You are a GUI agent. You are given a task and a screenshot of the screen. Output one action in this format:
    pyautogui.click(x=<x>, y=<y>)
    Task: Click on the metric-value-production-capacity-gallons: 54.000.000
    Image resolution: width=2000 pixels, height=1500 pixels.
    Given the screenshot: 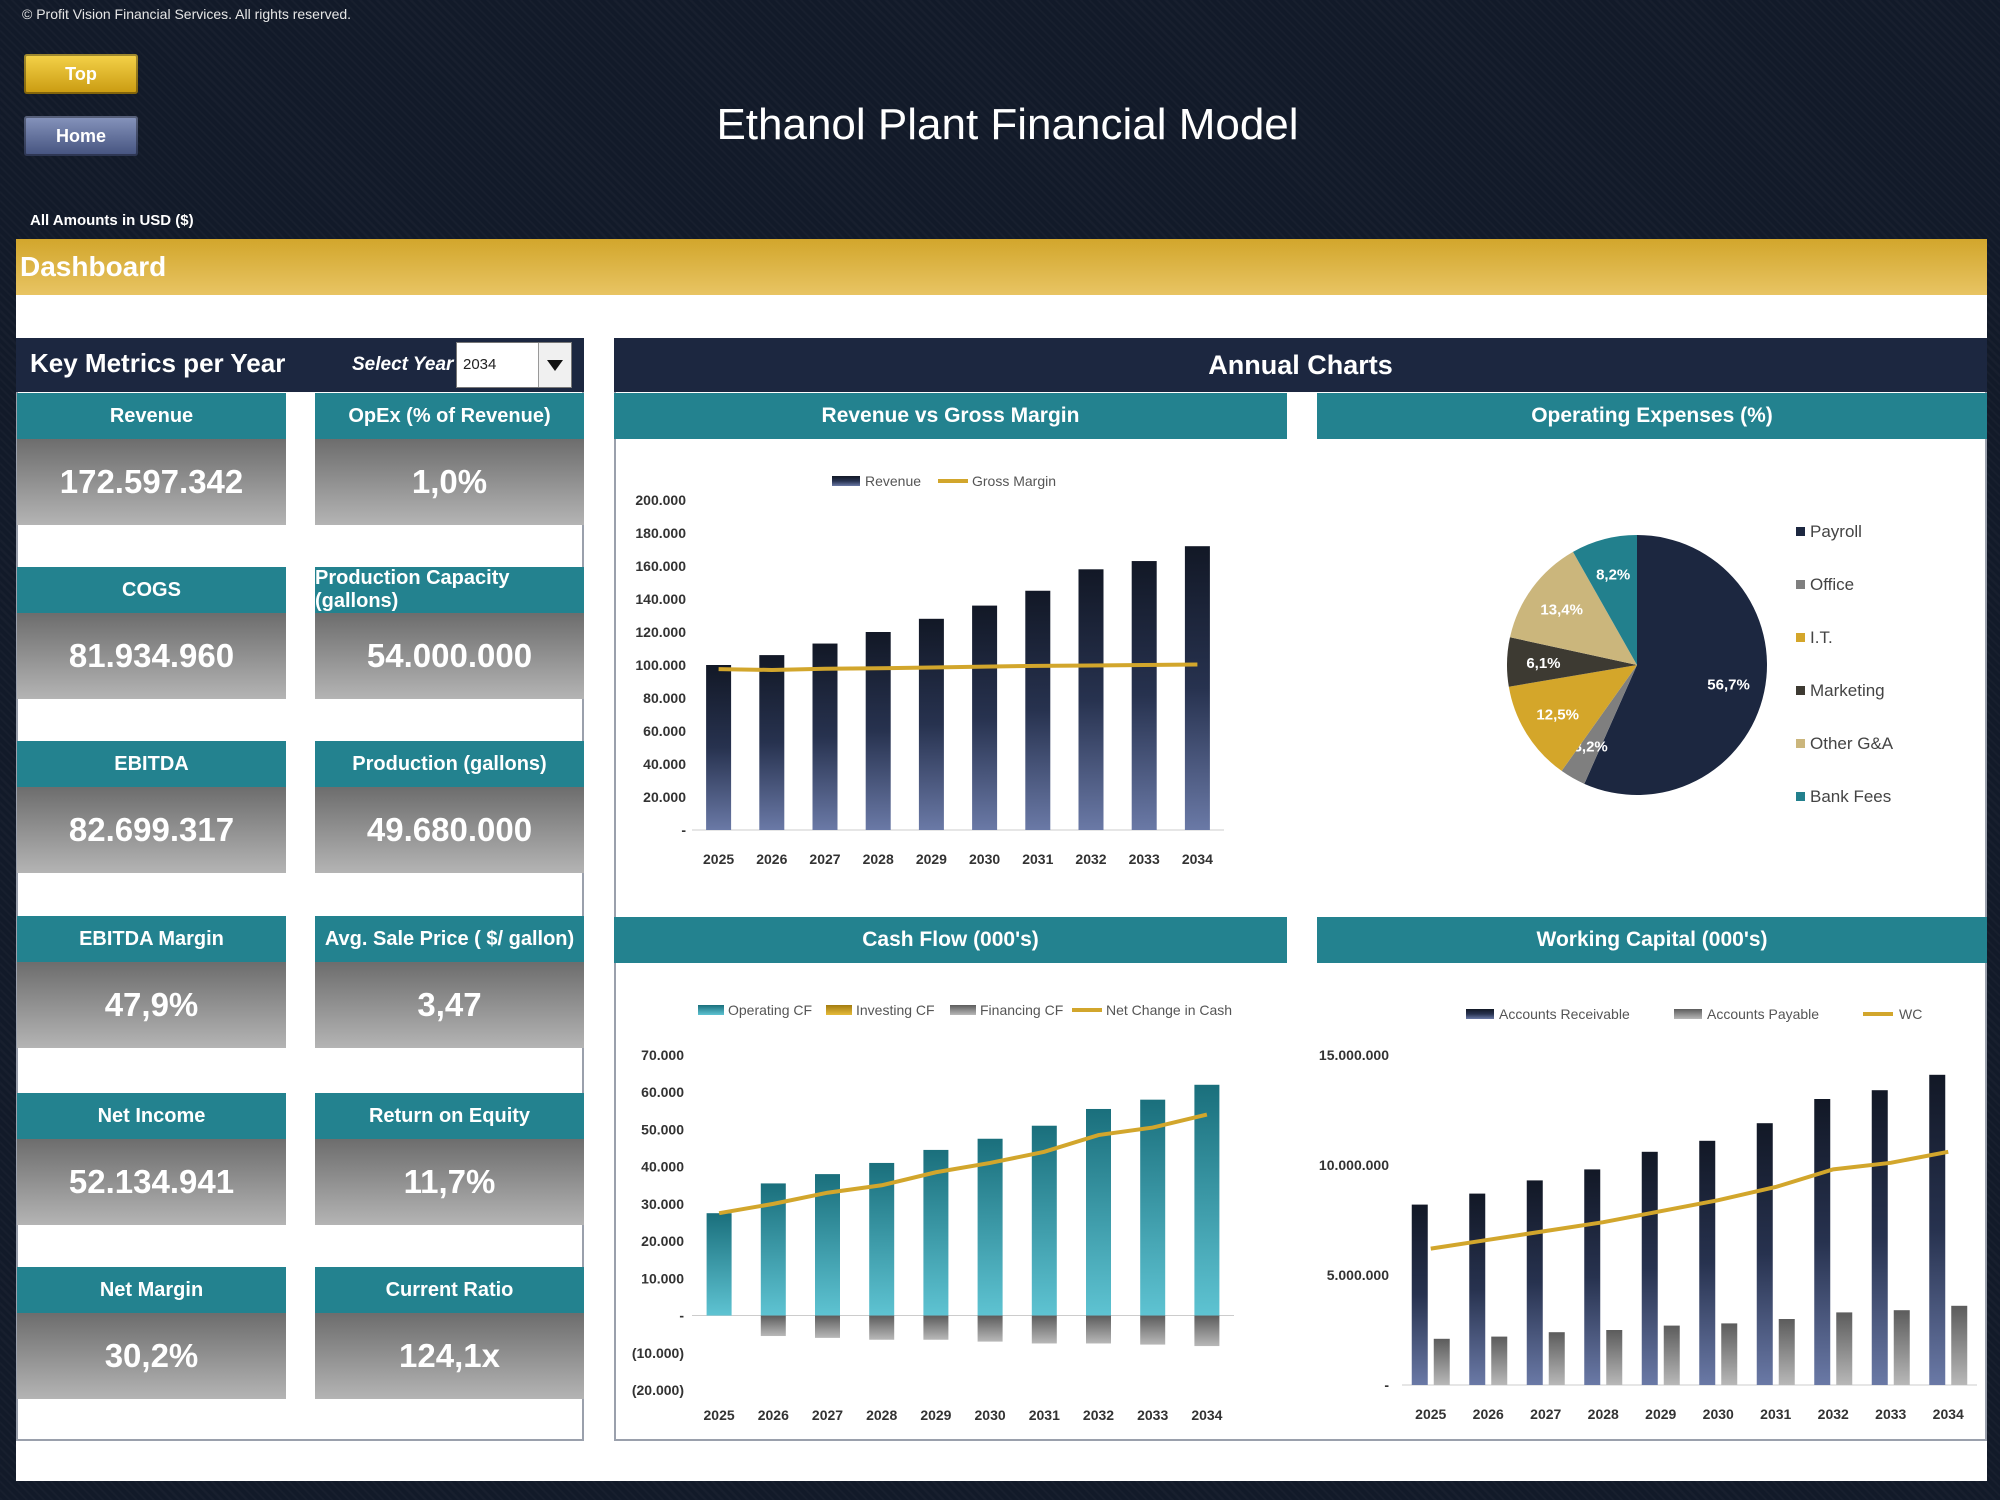 What is the action you would take?
    pyautogui.click(x=449, y=656)
    